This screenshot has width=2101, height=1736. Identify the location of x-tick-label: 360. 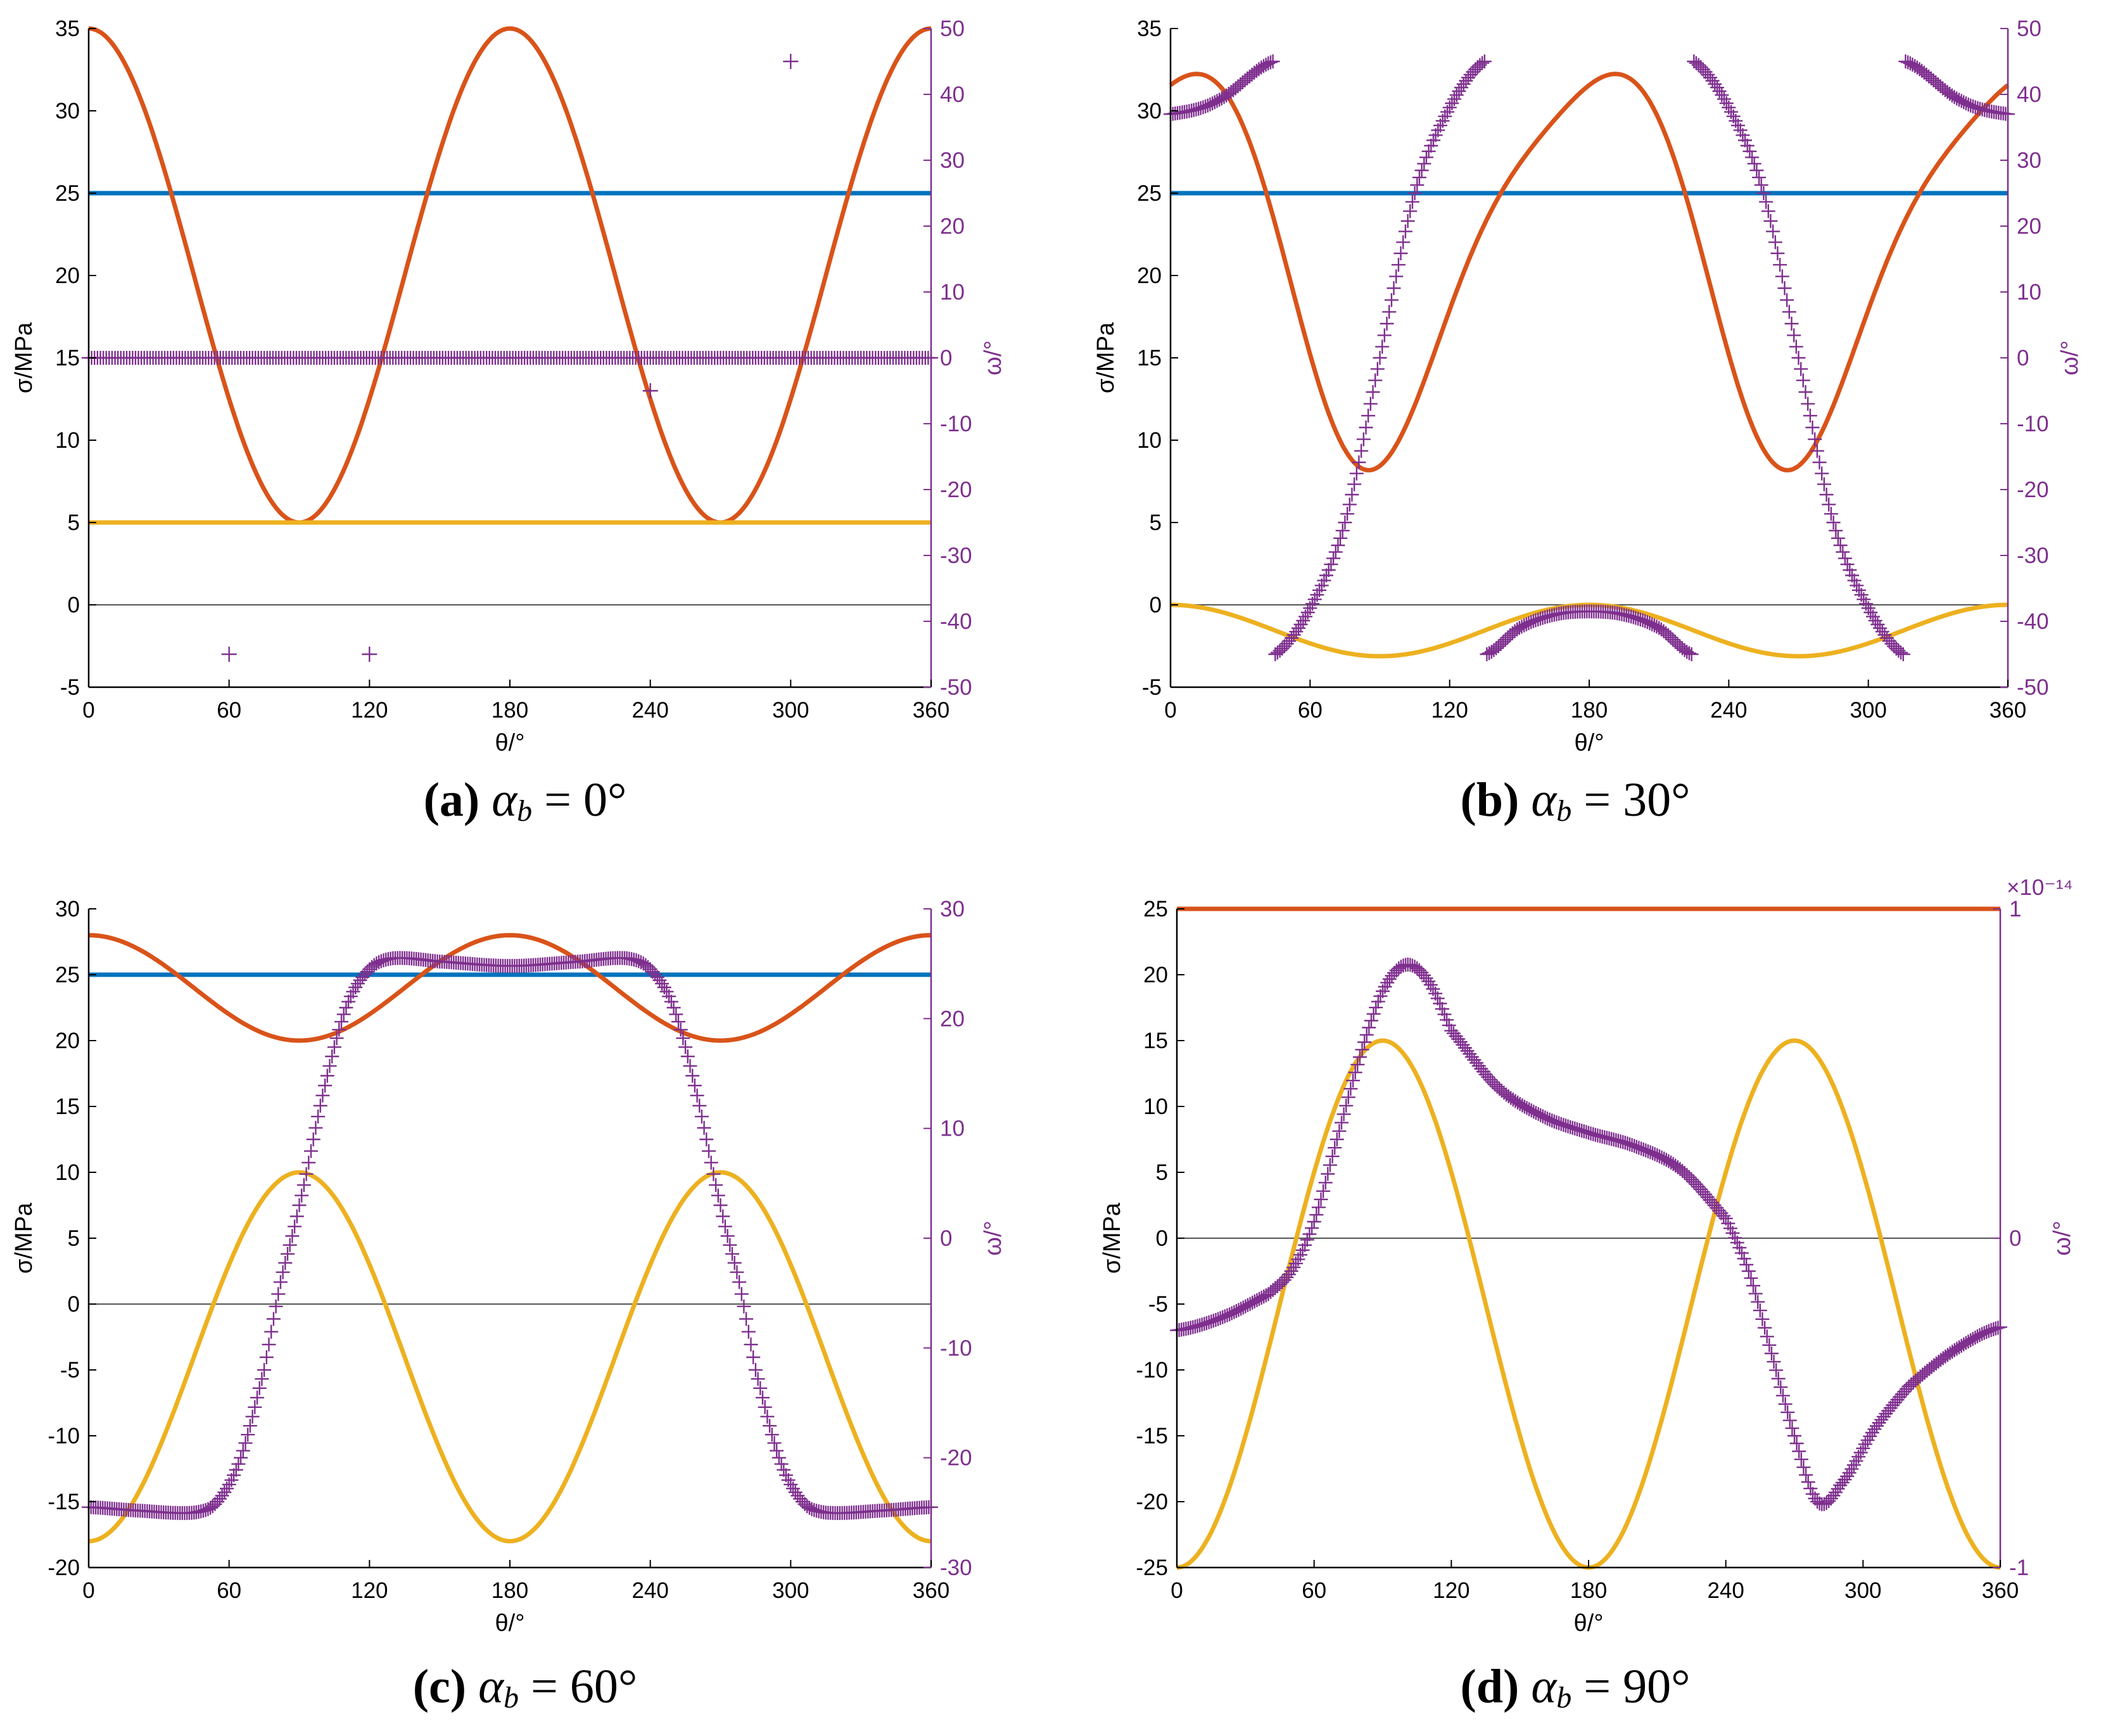
(931, 1590).